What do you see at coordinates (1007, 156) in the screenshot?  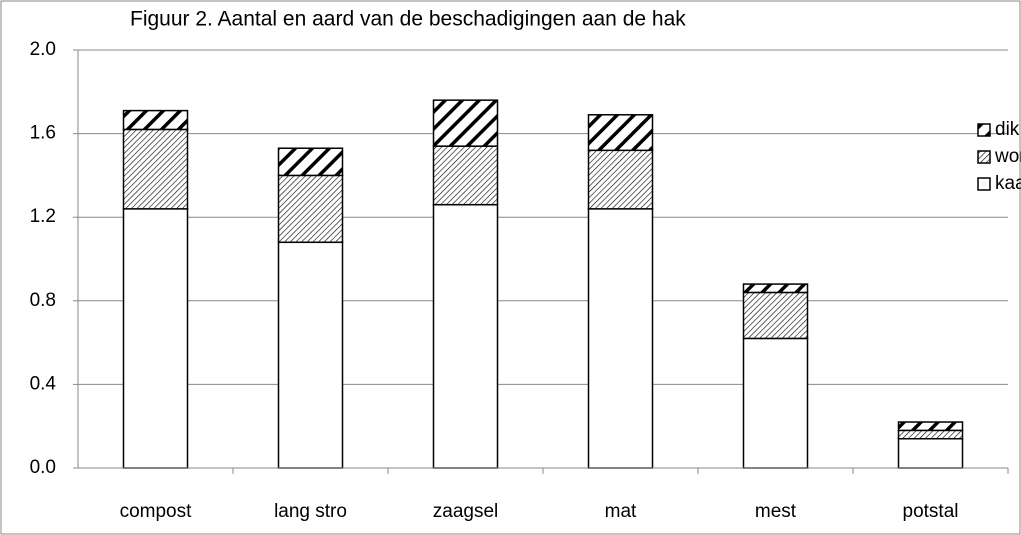 I see `legend-label: wond` at bounding box center [1007, 156].